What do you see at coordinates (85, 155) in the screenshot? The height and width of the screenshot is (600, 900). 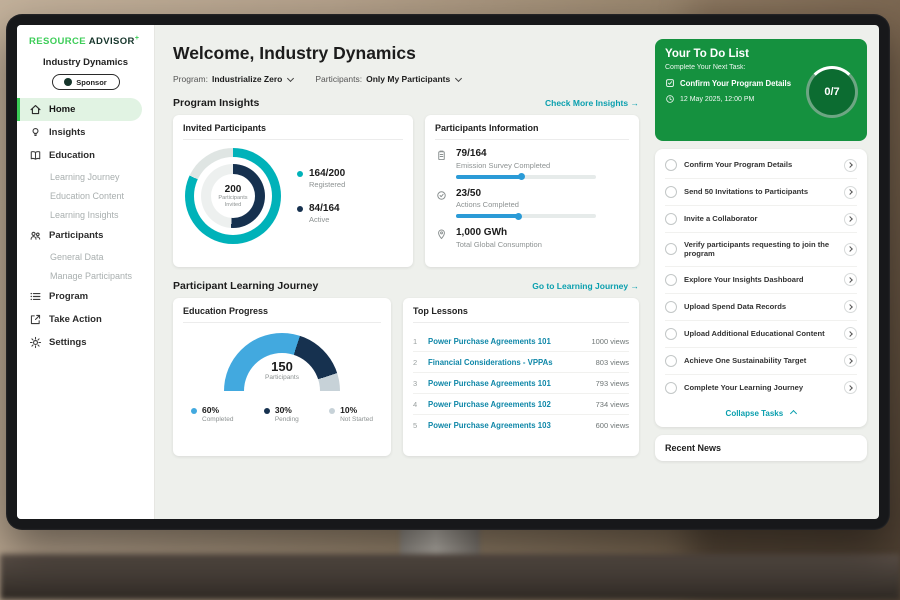 I see `sidebar-item-education: Education` at bounding box center [85, 155].